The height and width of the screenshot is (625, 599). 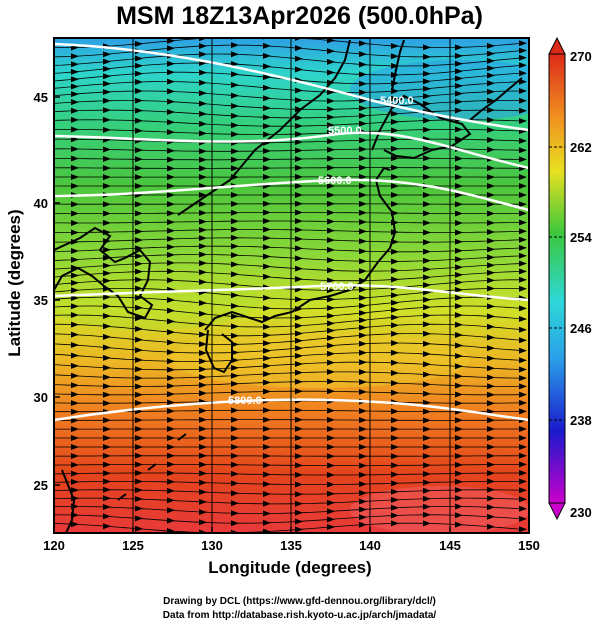 I want to click on y-tick-label: 40, so click(x=41, y=203).